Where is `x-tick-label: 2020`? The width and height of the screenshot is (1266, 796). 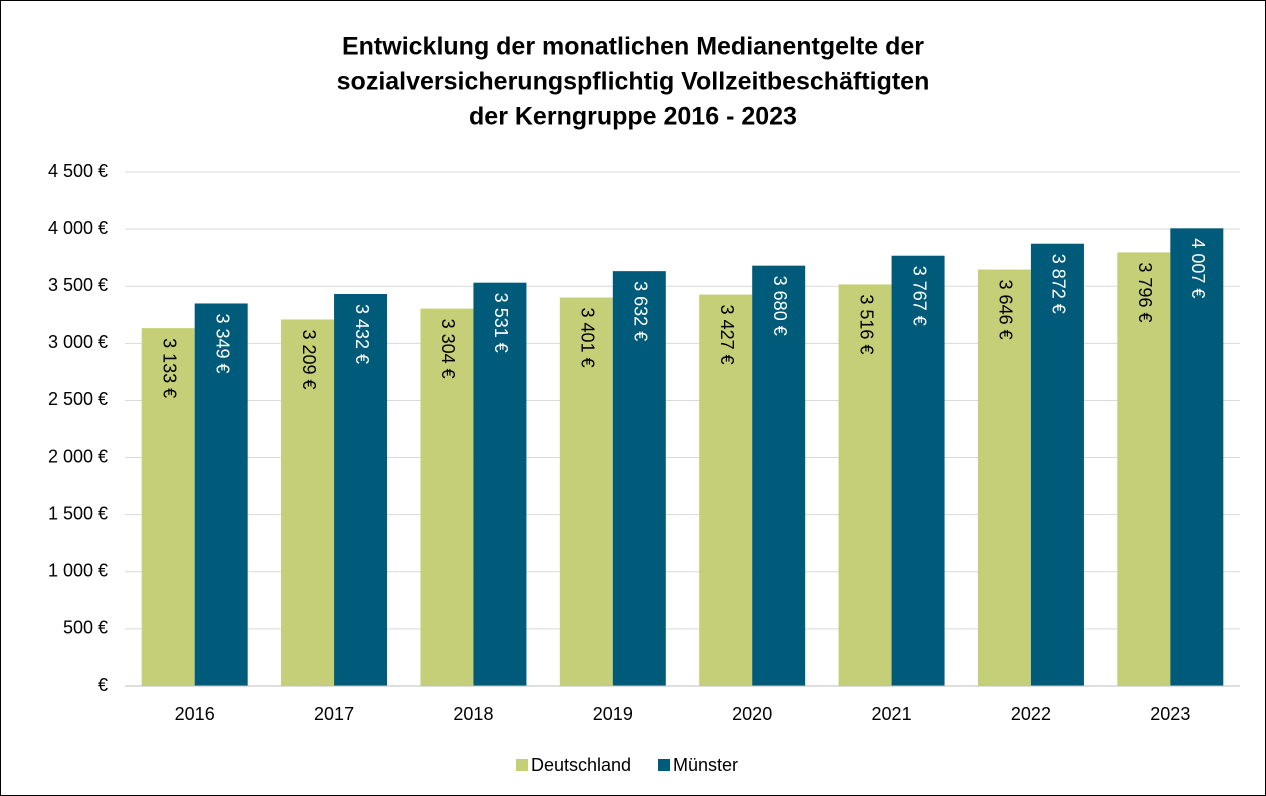
x-tick-label: 2020 is located at coordinates (752, 714).